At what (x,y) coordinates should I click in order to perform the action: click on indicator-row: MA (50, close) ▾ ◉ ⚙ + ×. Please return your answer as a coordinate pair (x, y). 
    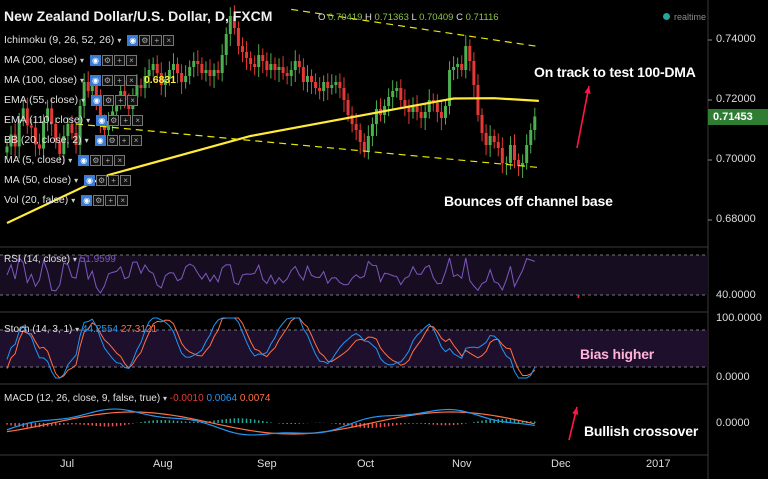
    Looking at the image, I should click on (68, 180).